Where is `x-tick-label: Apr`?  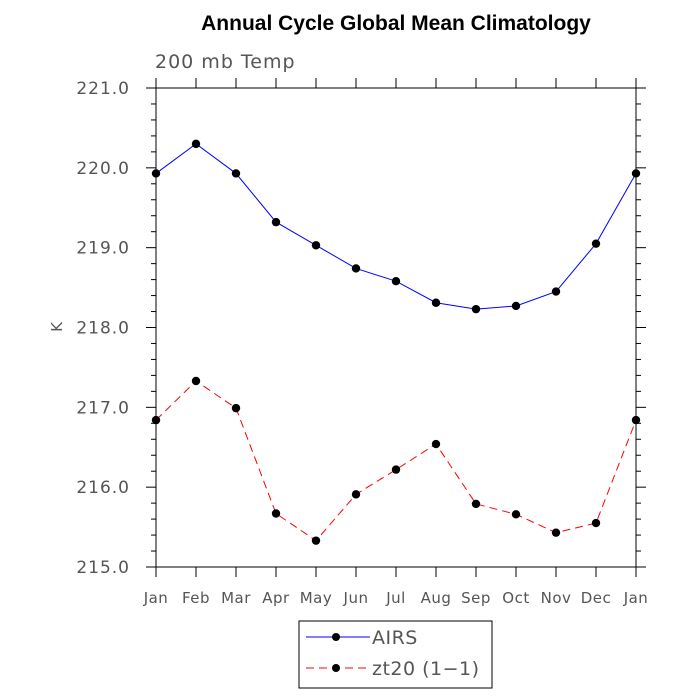 x-tick-label: Apr is located at coordinates (276, 598).